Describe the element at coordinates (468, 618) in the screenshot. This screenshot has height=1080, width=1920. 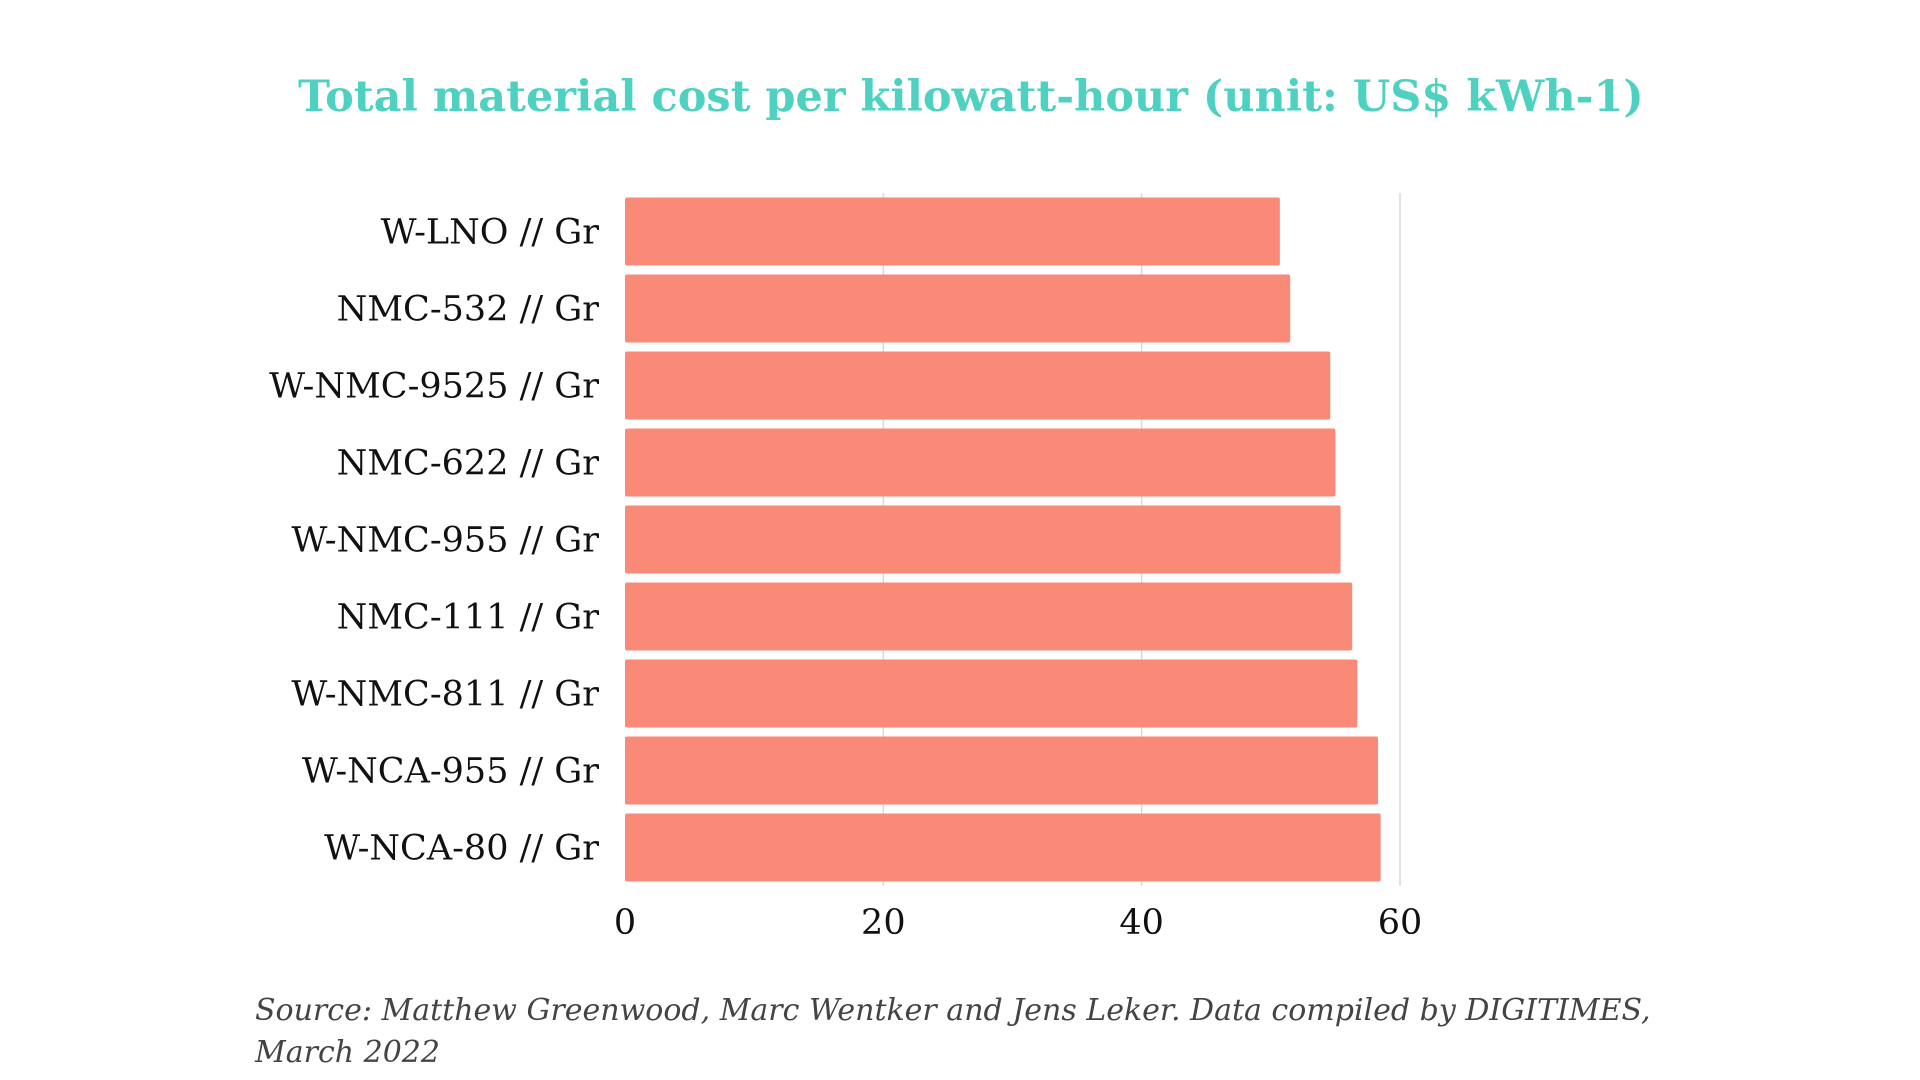
I see `category-label: NMC-111 // Gr` at that location.